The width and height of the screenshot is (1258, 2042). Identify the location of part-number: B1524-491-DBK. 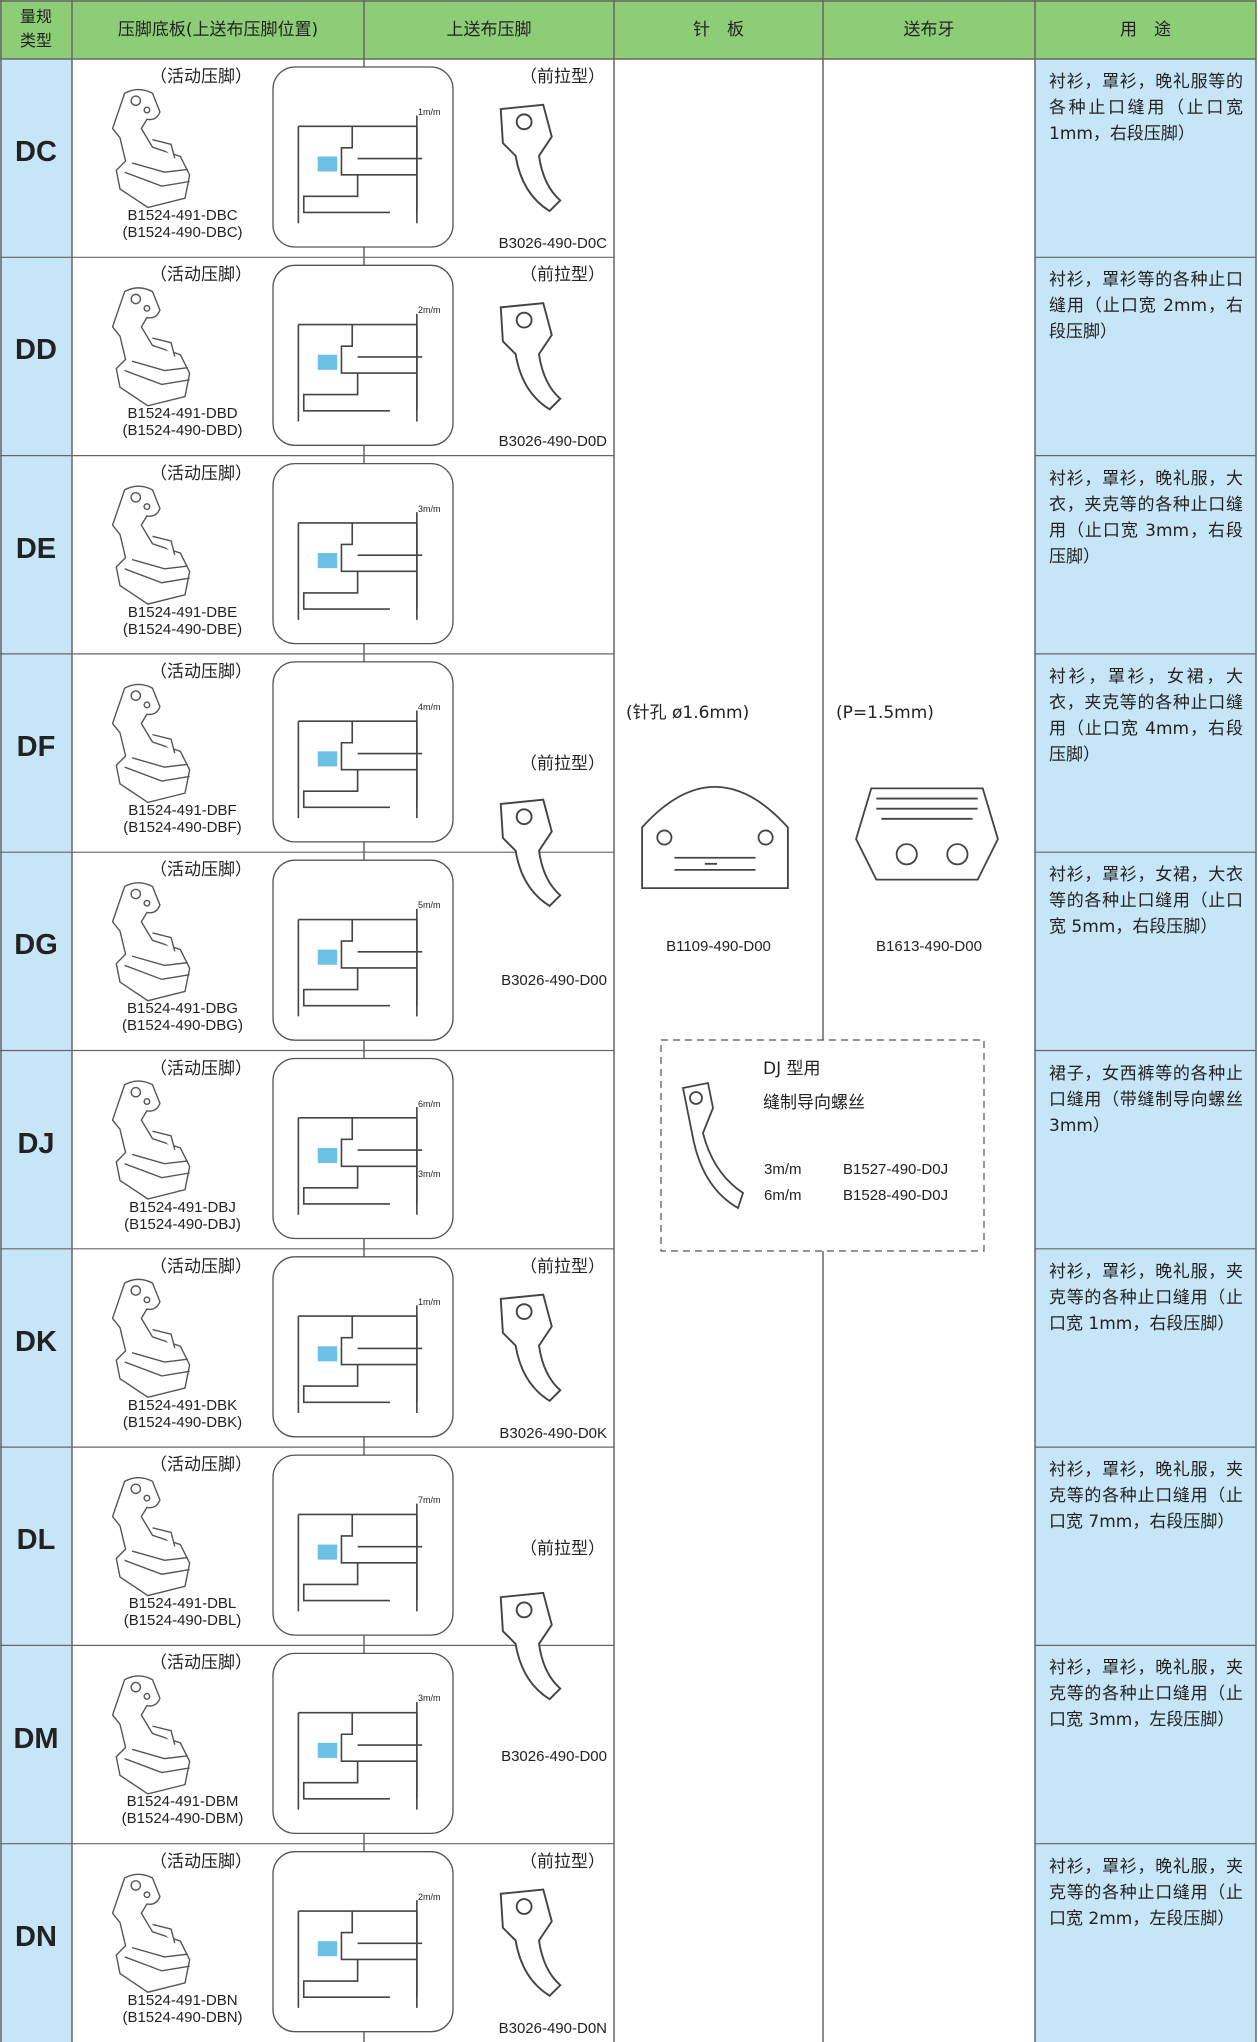
(182, 1405).